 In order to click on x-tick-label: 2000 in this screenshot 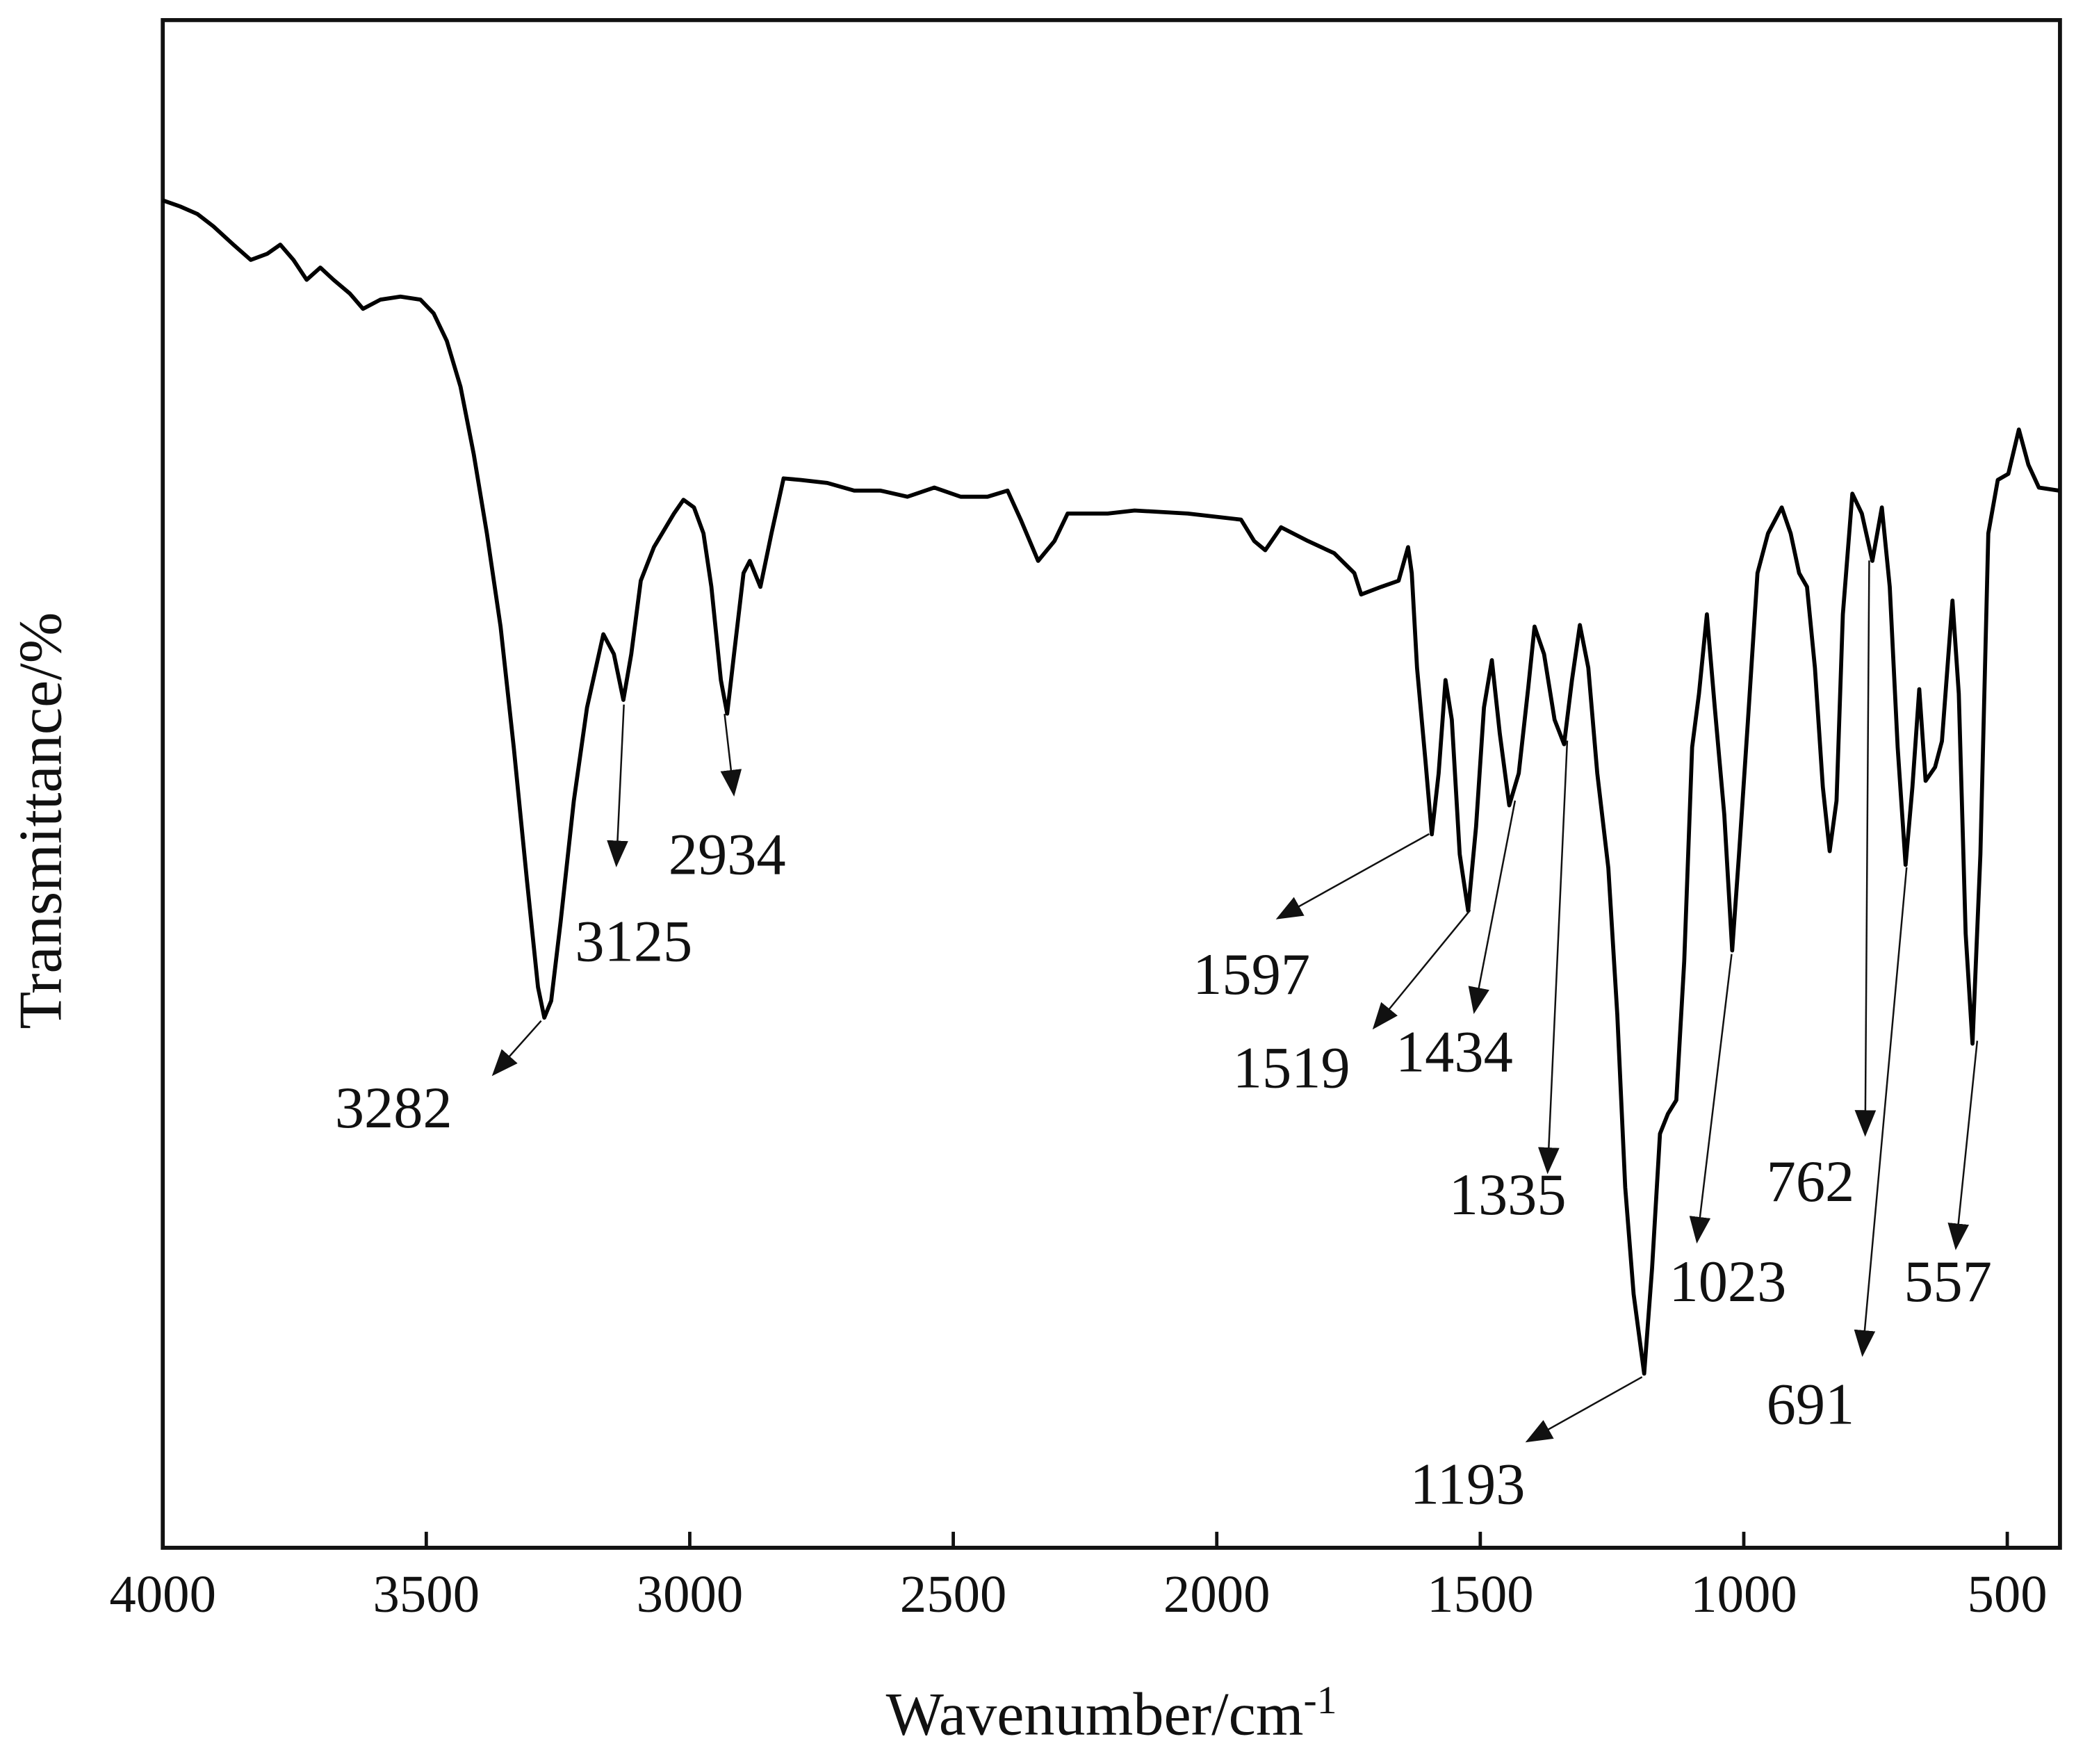, I will do `click(1216, 1594)`.